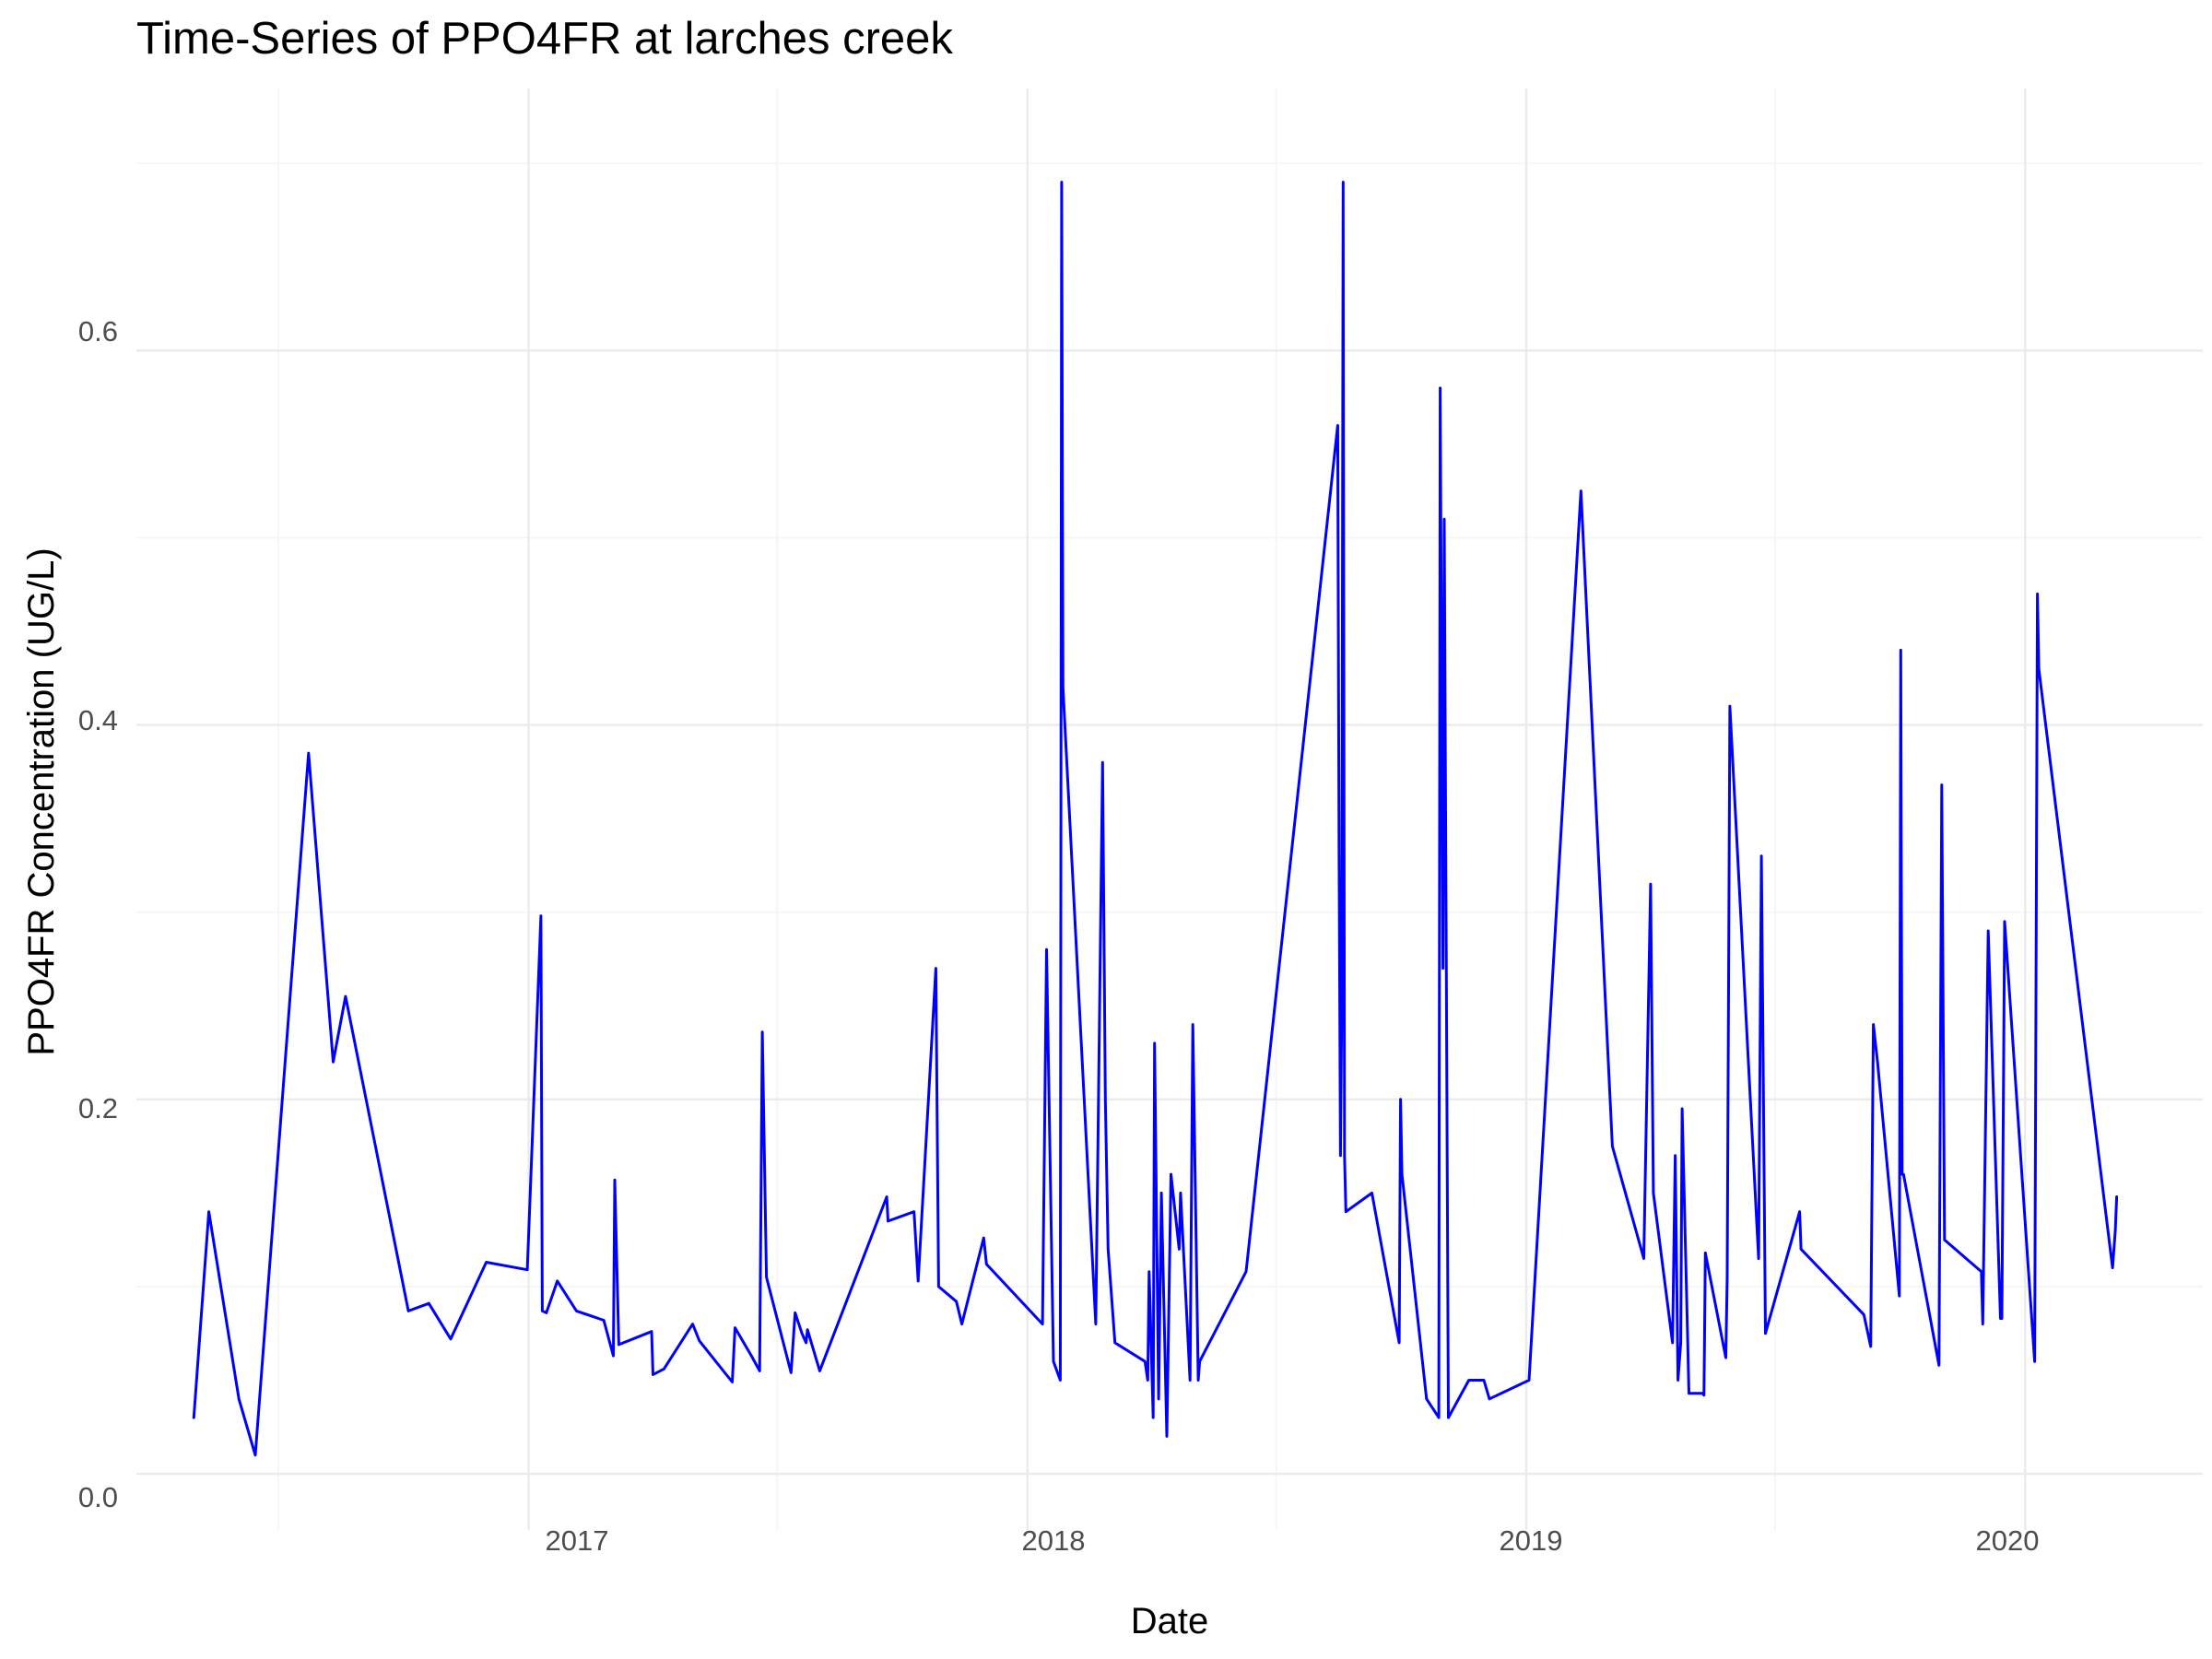 The height and width of the screenshot is (1659, 2212). What do you see at coordinates (98, 1497) in the screenshot?
I see `y-tick-label: 0.0` at bounding box center [98, 1497].